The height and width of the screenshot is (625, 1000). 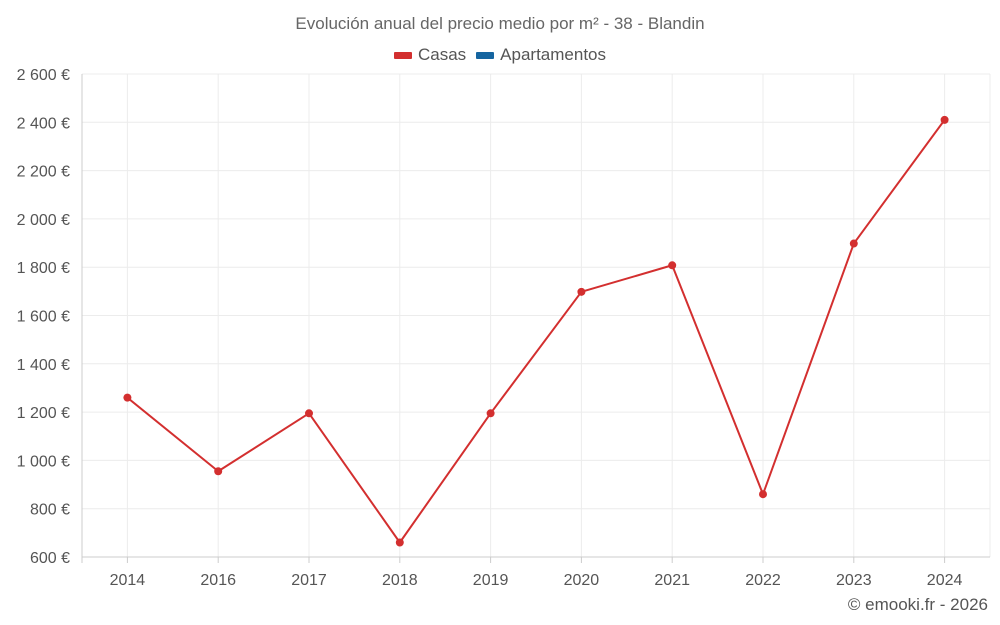 I want to click on x-tick-label: 2016, so click(x=218, y=580).